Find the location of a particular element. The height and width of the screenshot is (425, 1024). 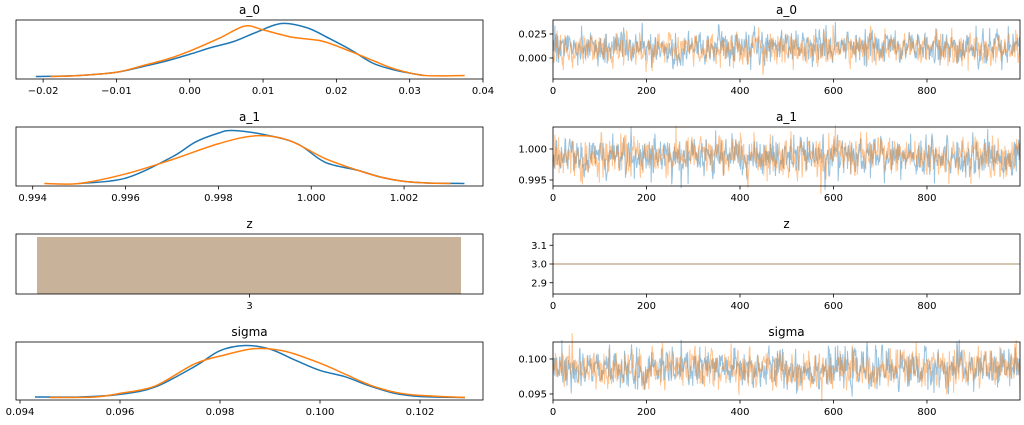

x-tick-label: −0.02 is located at coordinates (43, 91).